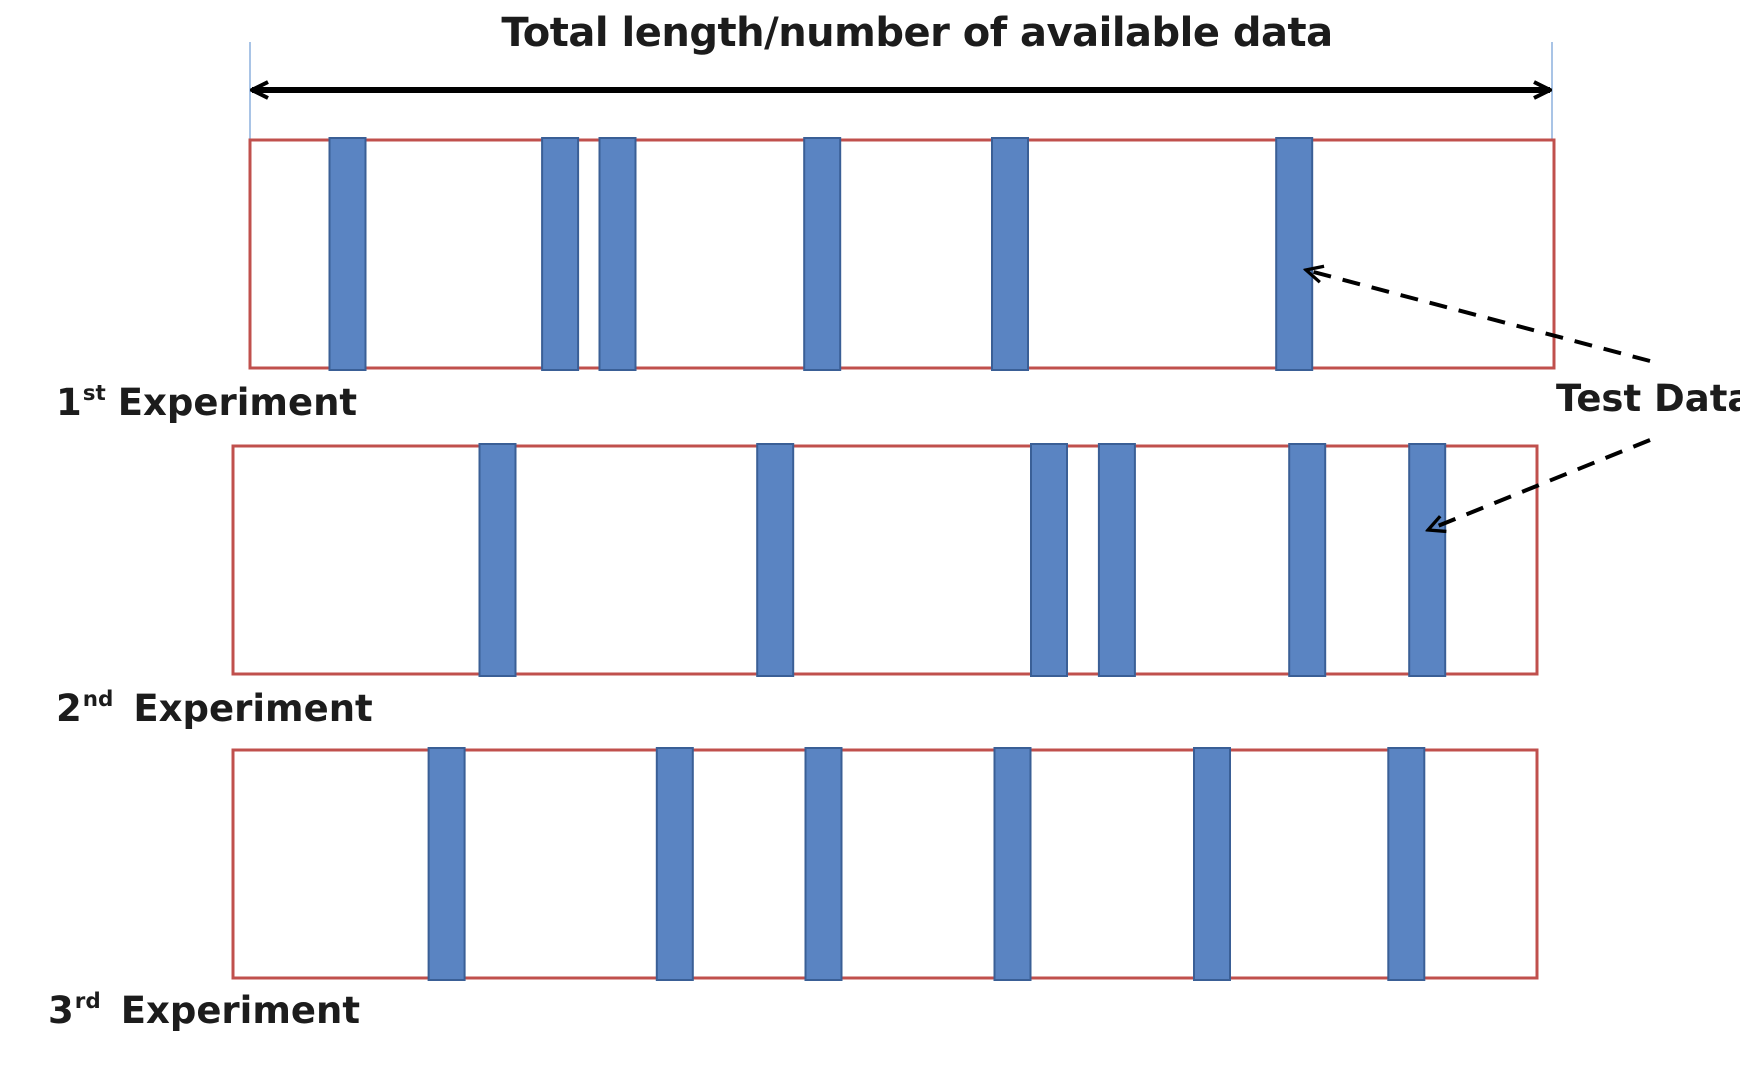 The image size is (1740, 1070). Describe the element at coordinates (207, 402) in the screenshot. I see `experiment-1-label: 1st Experiment` at that location.